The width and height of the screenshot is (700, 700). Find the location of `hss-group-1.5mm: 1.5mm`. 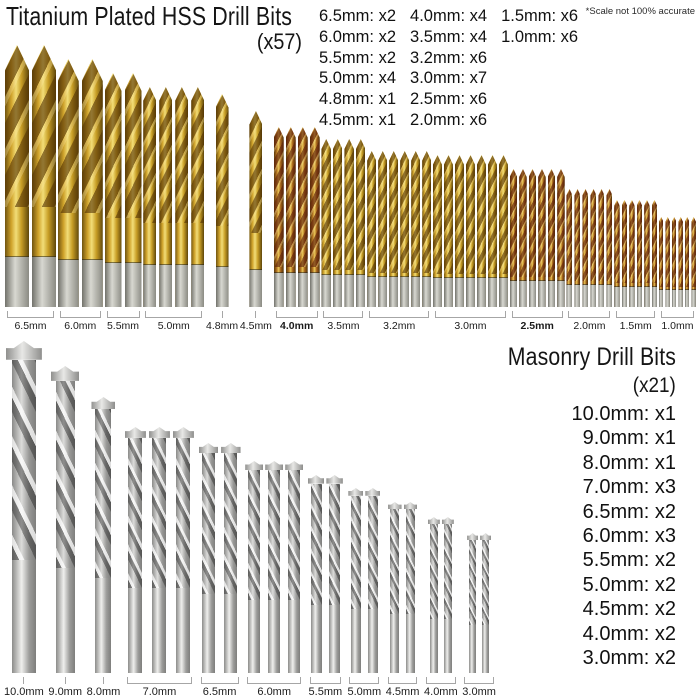

hss-group-1.5mm: 1.5mm is located at coordinates (636, 266).